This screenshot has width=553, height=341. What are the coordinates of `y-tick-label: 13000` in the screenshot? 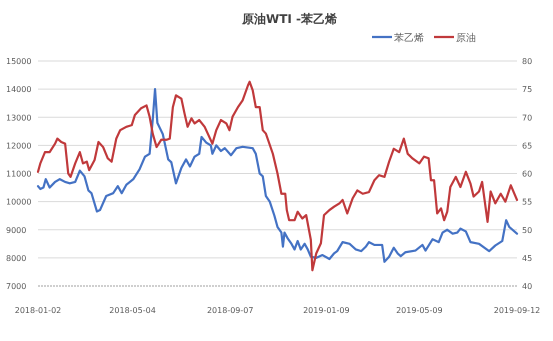 It's located at (19, 117).